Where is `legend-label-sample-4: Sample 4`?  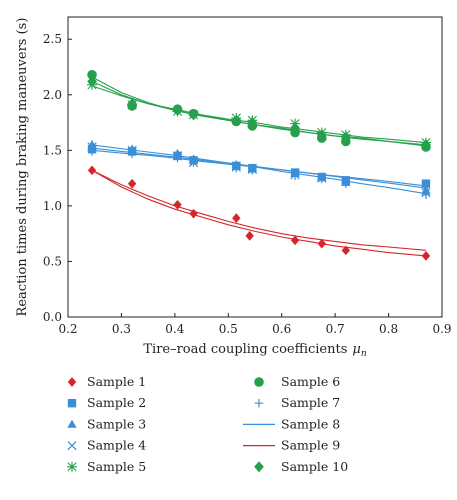
legend-label-sample-4: Sample 4 is located at coordinates (116, 445).